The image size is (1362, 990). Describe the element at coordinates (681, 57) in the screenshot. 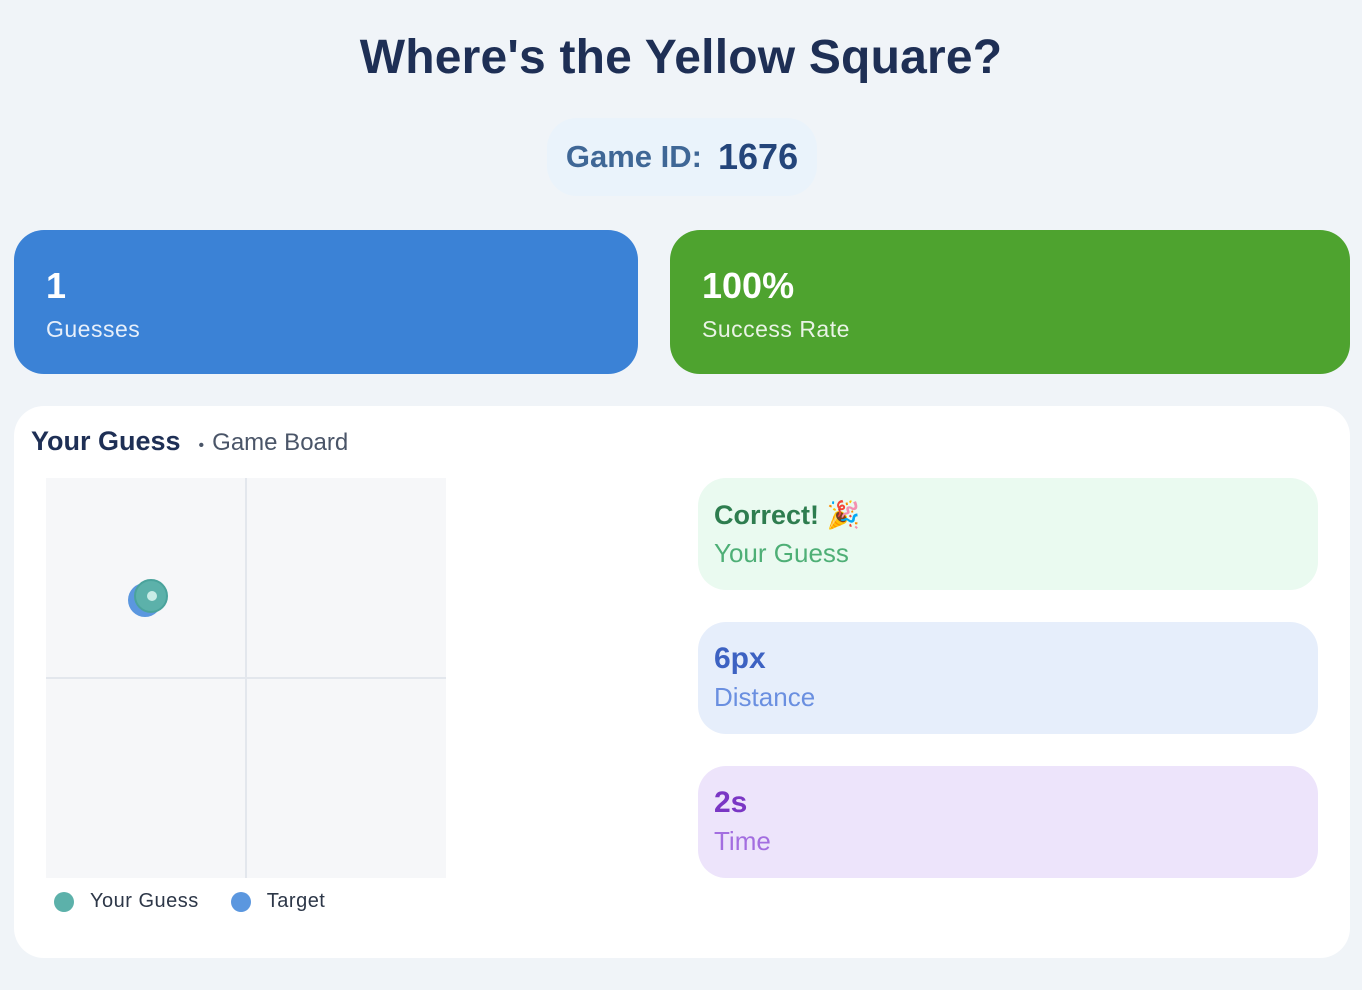

I see `page-title: Where's the Yellow Square?` at that location.